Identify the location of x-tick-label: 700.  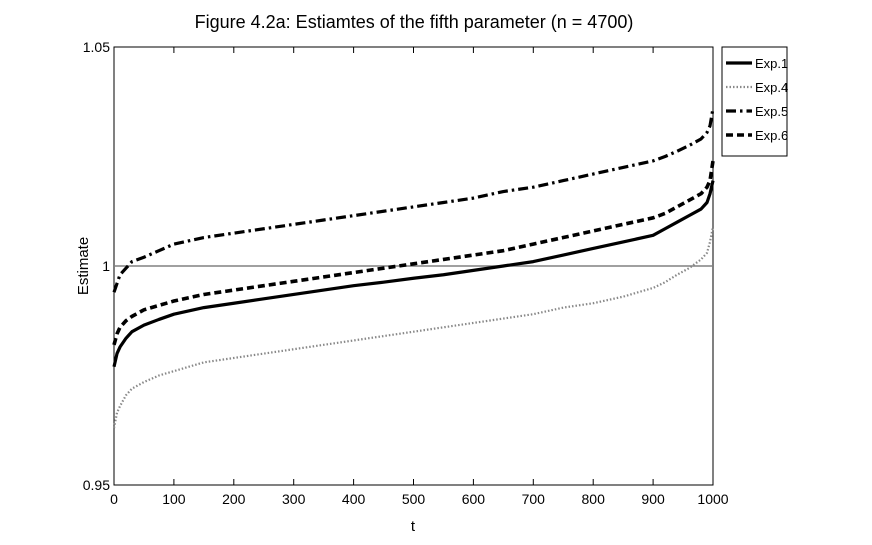
(534, 499).